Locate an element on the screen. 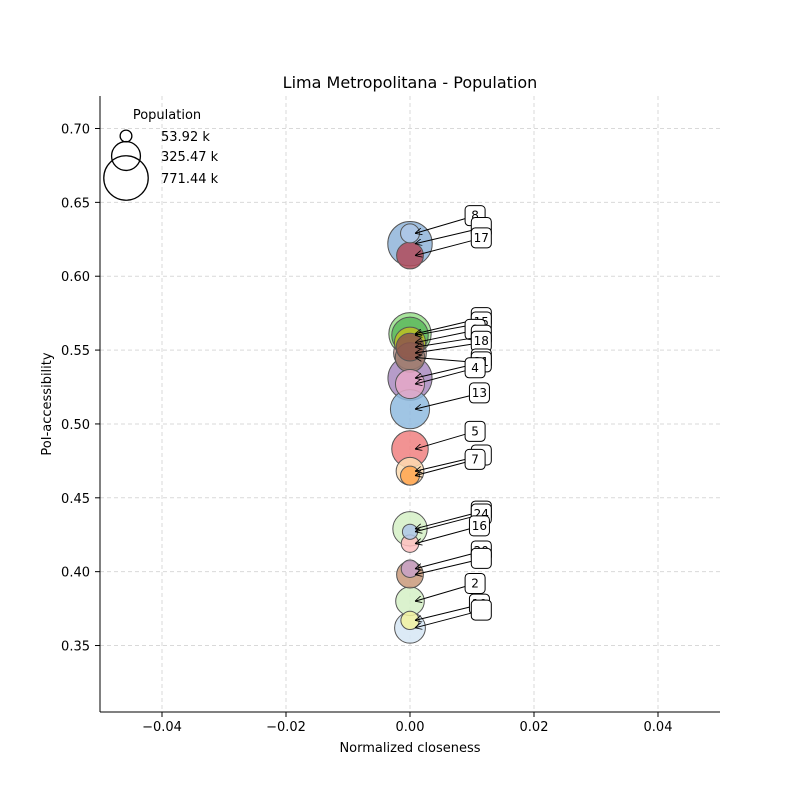 The width and height of the screenshot is (800, 800). y-tick-label-0: 0.35 is located at coordinates (75, 647).